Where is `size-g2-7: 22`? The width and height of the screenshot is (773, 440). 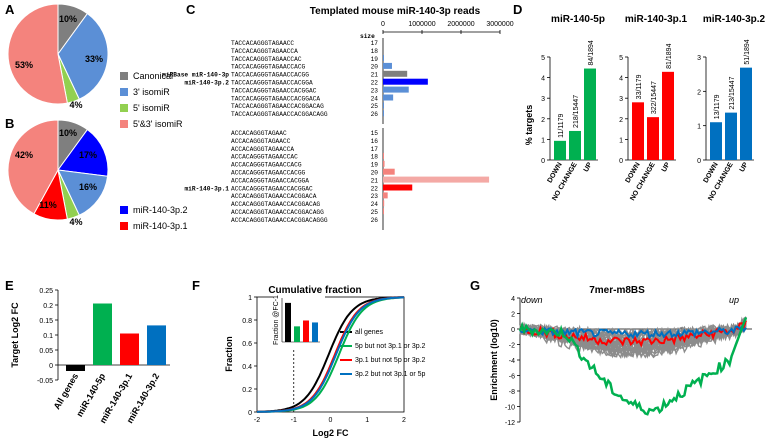
size-g2-7: 22 is located at coordinates (375, 188).